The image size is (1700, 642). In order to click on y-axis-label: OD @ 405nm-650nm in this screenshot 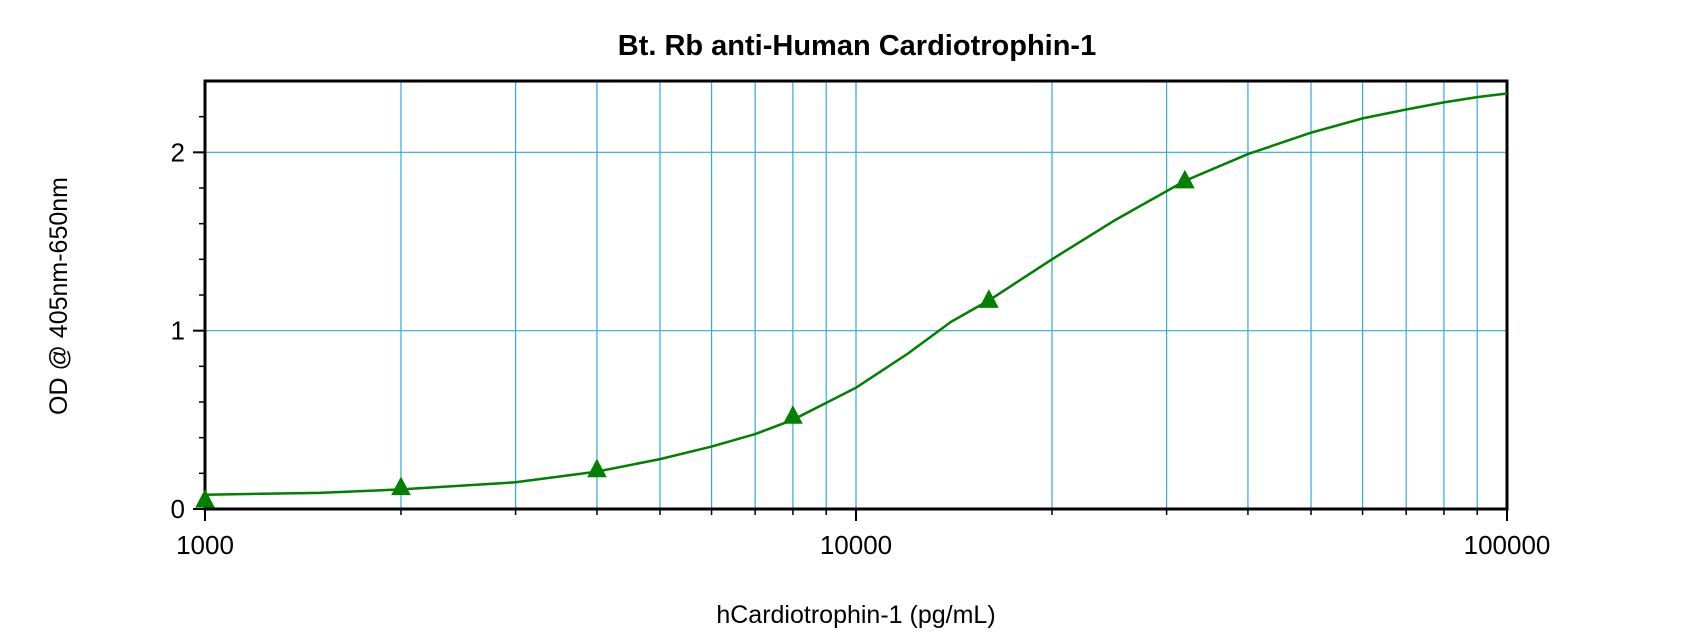, I will do `click(59, 296)`.